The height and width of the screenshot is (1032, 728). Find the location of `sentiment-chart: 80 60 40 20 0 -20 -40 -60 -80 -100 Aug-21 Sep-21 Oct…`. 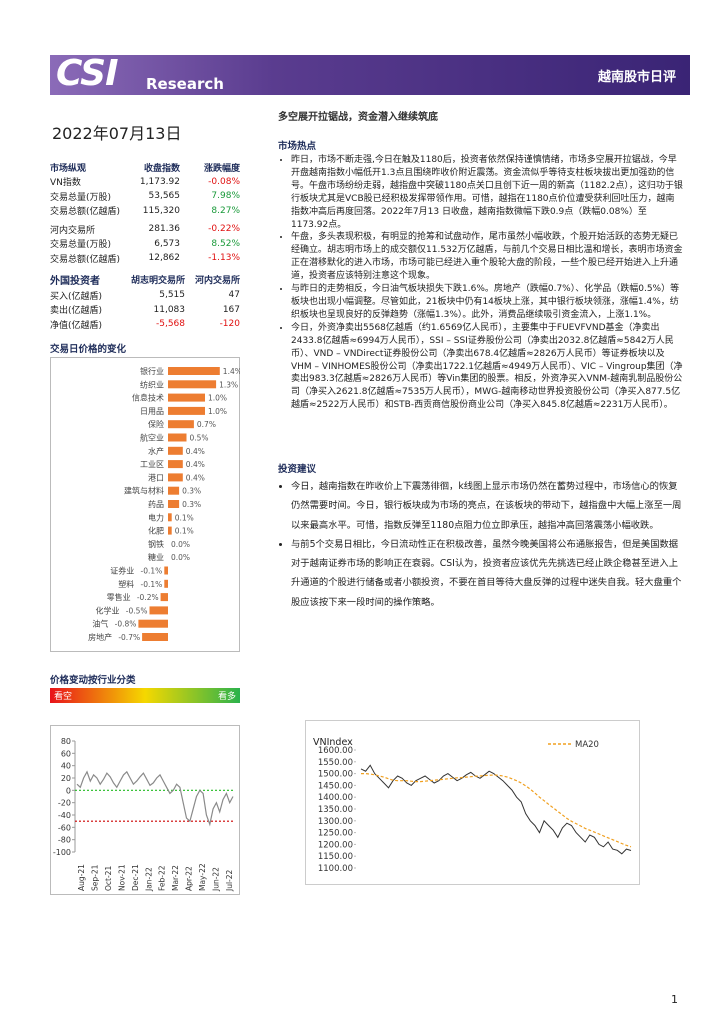

sentiment-chart: 80 60 40 20 0 -20 -40 -60 -80 -100 Aug-21 Sep-21 Oct… is located at coordinates (145, 810).